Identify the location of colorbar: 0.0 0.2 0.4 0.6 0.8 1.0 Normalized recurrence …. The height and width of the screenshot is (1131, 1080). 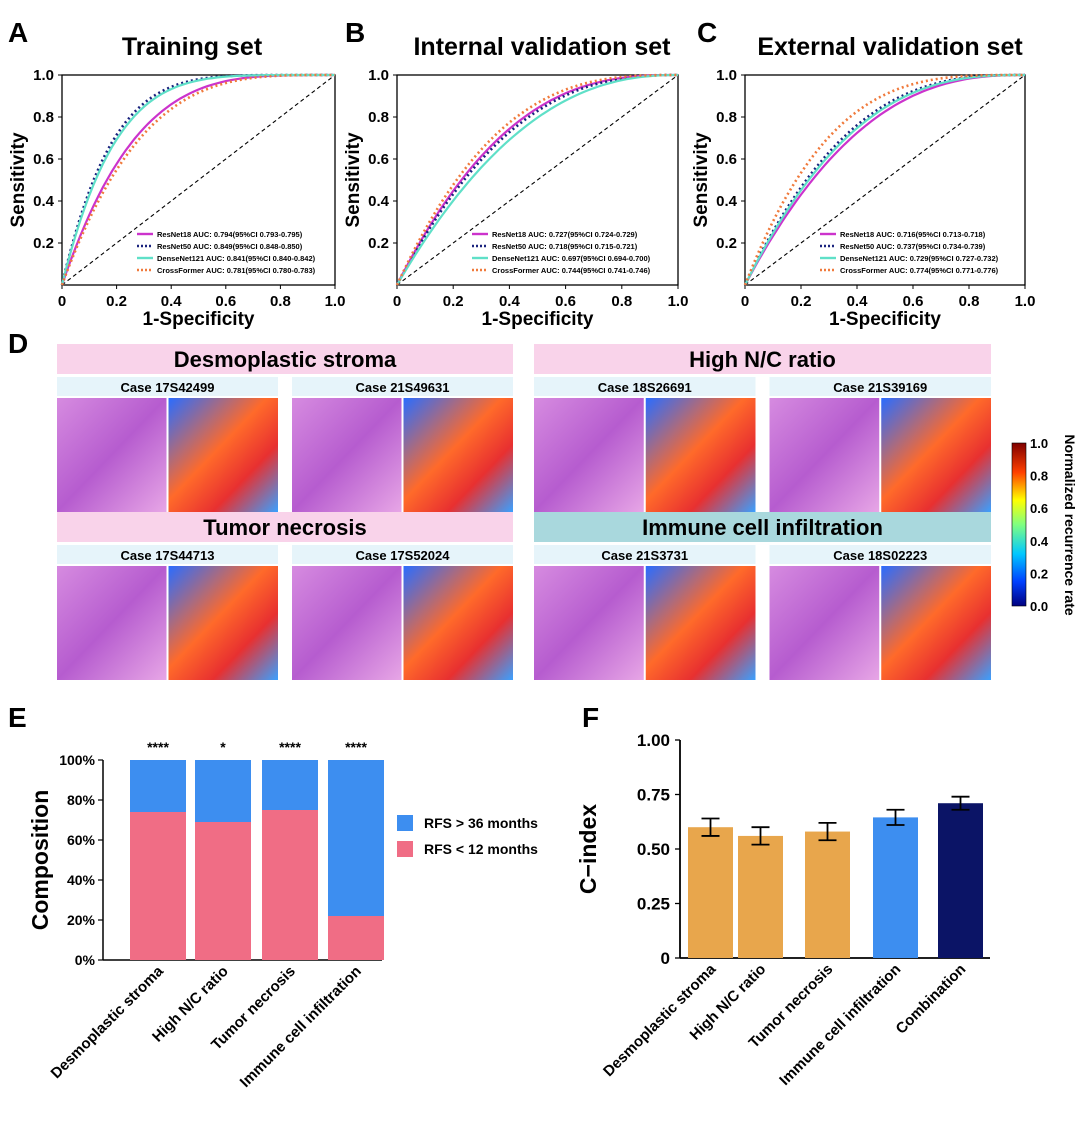
(1044, 525).